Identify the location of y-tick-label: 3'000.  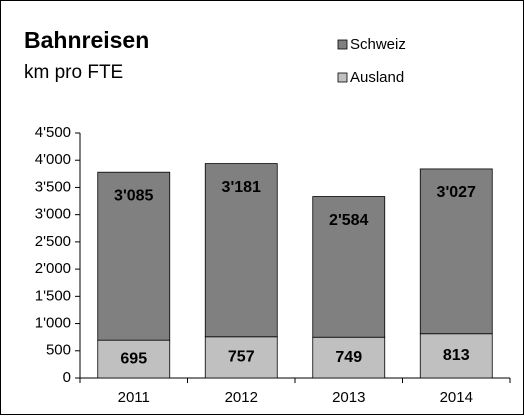
(53, 214).